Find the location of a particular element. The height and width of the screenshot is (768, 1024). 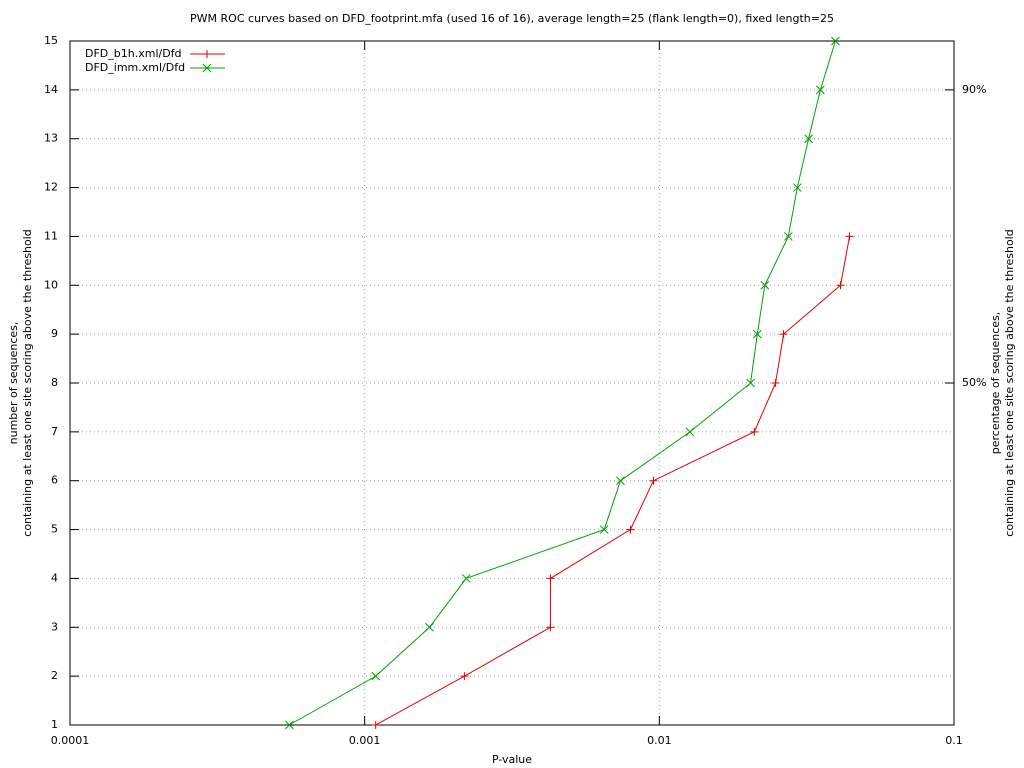

y2-tick-label: 50% is located at coordinates (974, 382).